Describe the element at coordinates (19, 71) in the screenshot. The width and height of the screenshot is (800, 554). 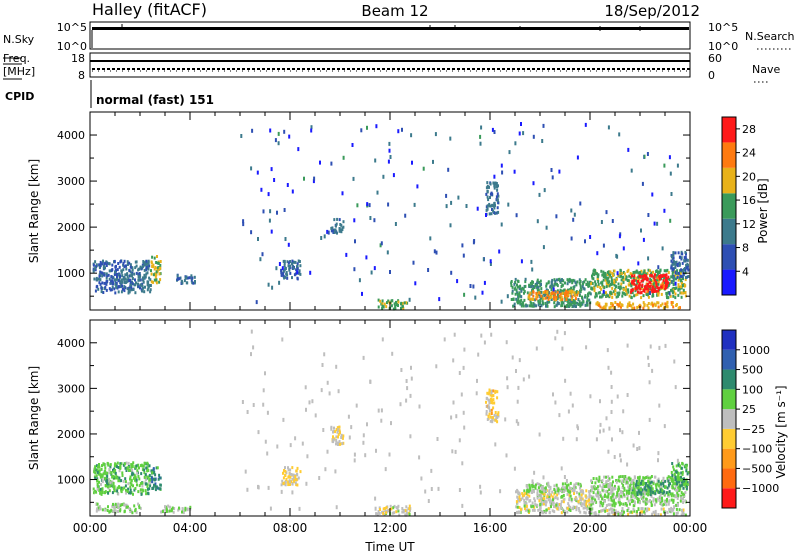
I see `freq-unit: [MHz]` at that location.